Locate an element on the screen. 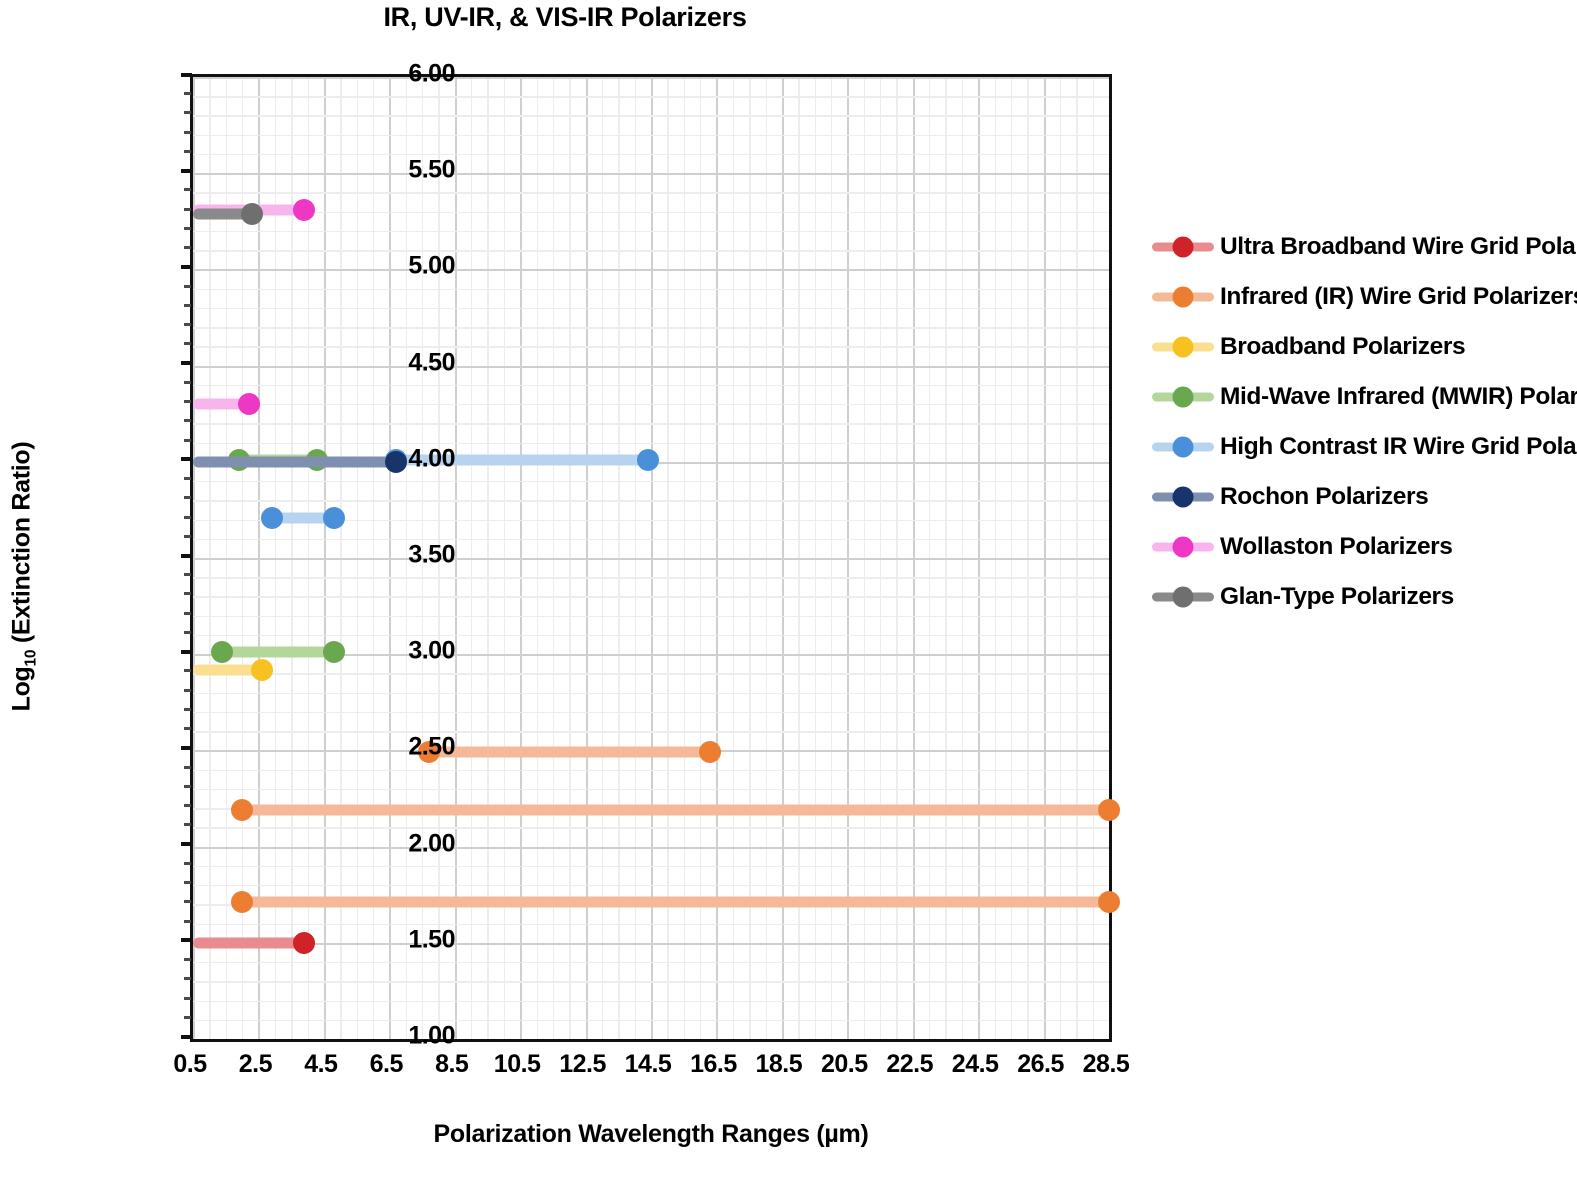 The width and height of the screenshot is (1577, 1184). legend-item-1: Infrared (IR) Wire Grid Polarizers is located at coordinates (1364, 297).